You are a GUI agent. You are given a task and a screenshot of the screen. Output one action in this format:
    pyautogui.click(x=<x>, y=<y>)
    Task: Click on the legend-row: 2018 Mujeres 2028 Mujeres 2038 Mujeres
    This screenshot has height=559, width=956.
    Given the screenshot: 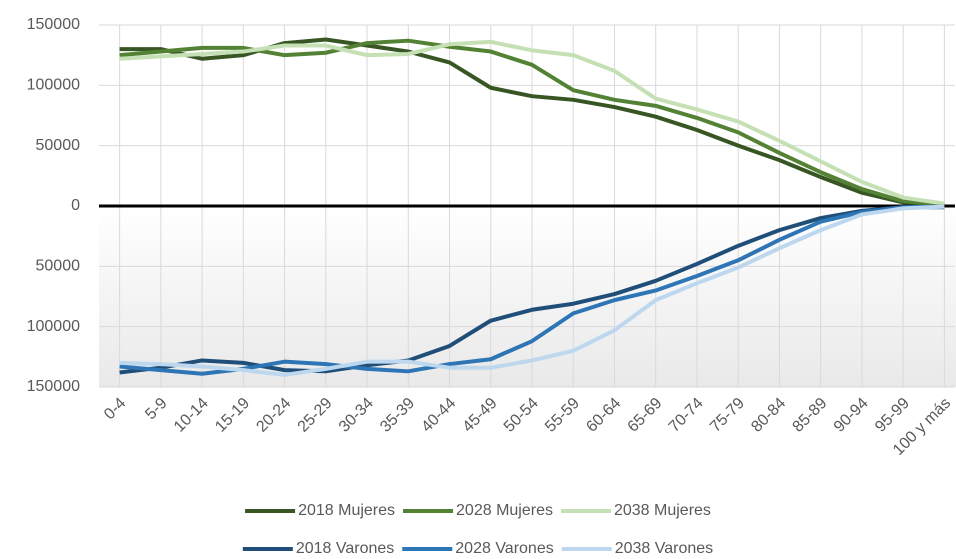 What is the action you would take?
    pyautogui.click(x=478, y=510)
    